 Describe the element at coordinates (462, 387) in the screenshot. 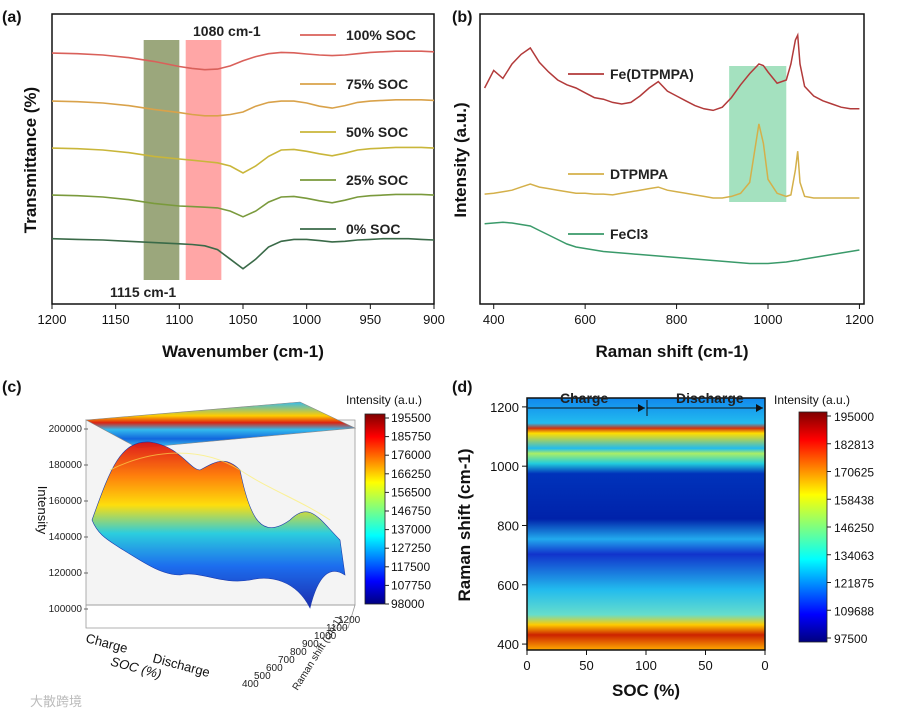

I see `panel-label-d: (d)` at that location.